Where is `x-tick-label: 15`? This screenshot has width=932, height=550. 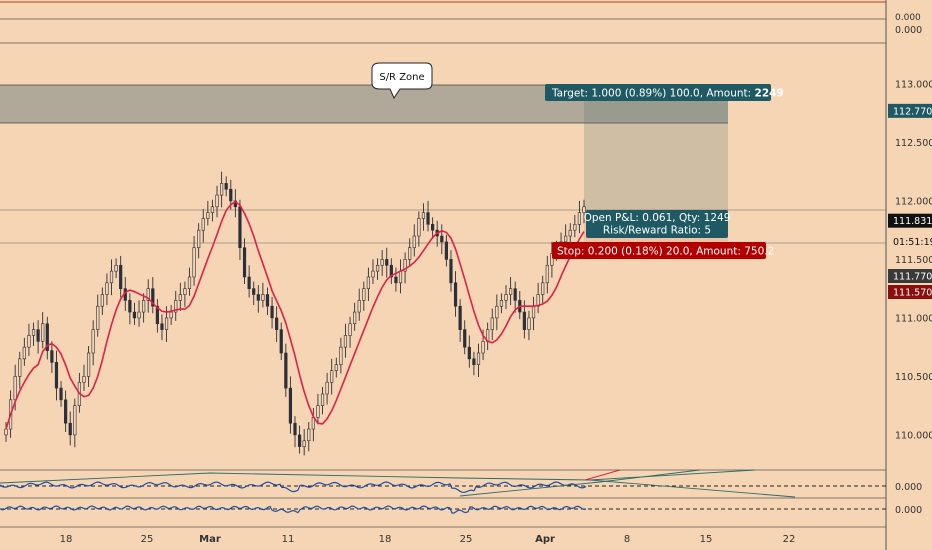
x-tick-label: 15 is located at coordinates (706, 539).